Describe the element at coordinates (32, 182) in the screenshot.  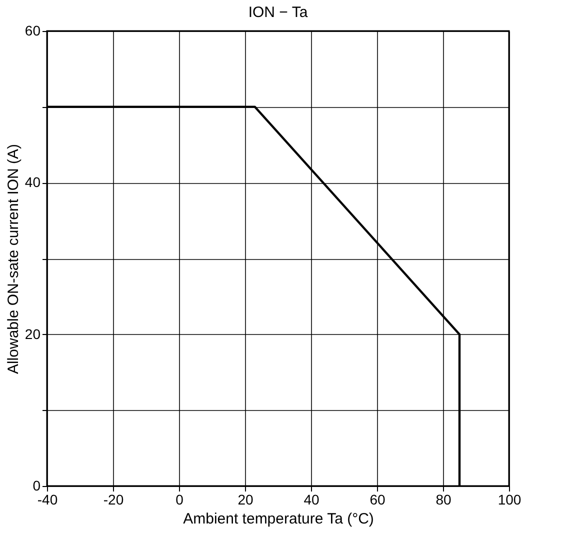
I see `y-tick-label: 40` at that location.